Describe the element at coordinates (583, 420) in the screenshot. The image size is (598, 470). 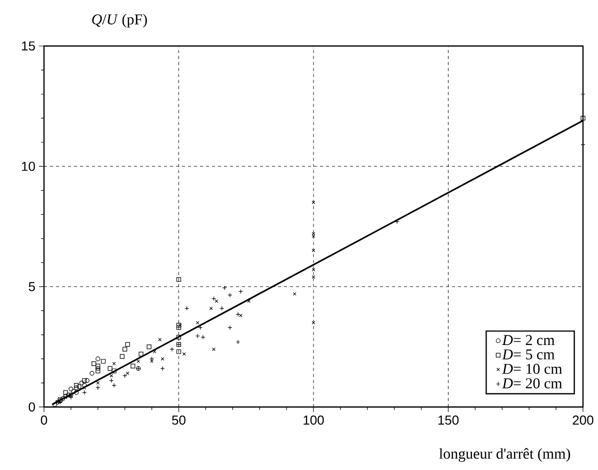
I see `x-tick-label: 200` at that location.